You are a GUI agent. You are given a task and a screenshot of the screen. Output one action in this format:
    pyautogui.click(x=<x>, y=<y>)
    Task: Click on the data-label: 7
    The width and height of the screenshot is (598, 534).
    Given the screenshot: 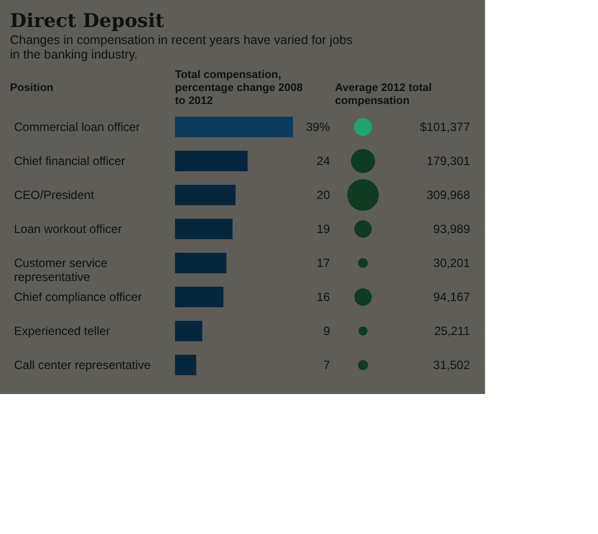 What is the action you would take?
    pyautogui.click(x=326, y=365)
    